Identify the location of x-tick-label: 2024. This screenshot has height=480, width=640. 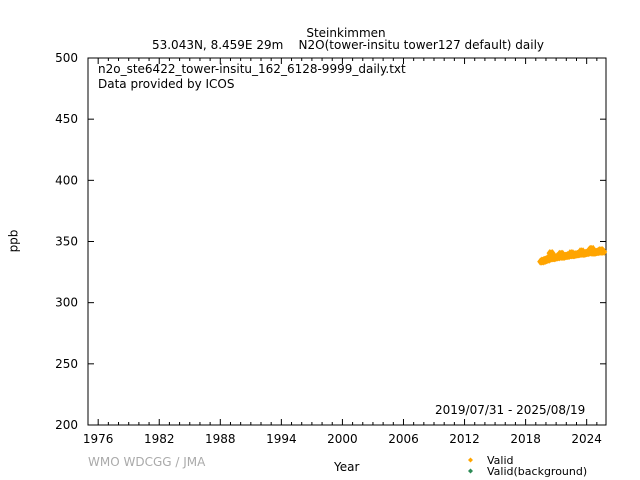
(586, 439).